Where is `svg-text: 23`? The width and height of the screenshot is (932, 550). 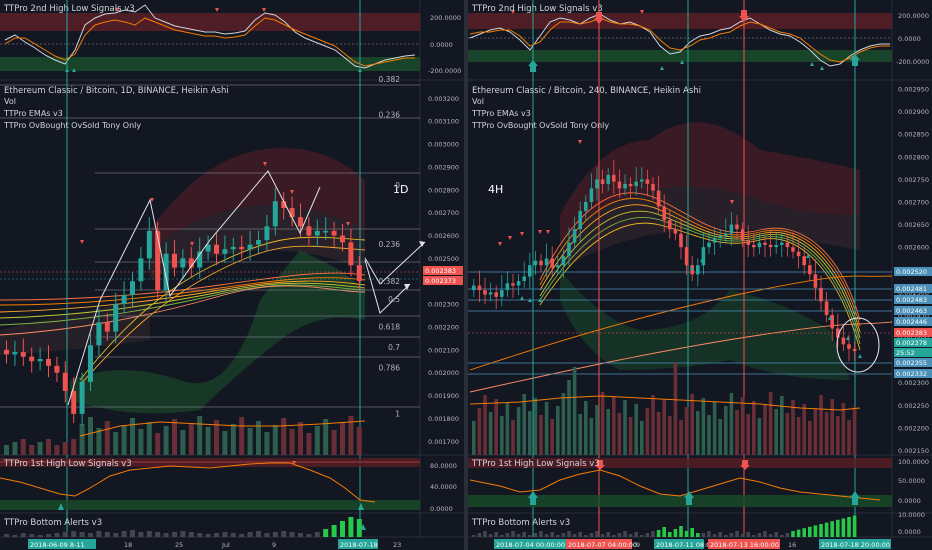 svg-text: 23 is located at coordinates (397, 545).